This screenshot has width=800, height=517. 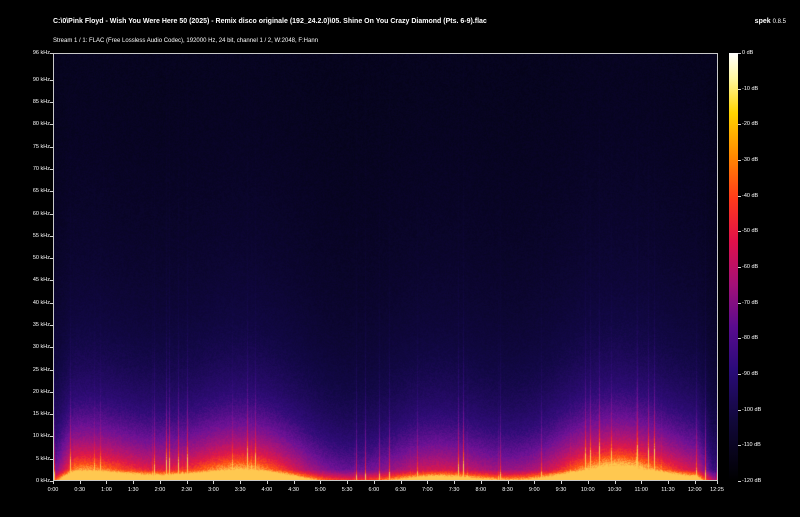 What do you see at coordinates (427, 490) in the screenshot?
I see `time-tick-label: 7:00` at bounding box center [427, 490].